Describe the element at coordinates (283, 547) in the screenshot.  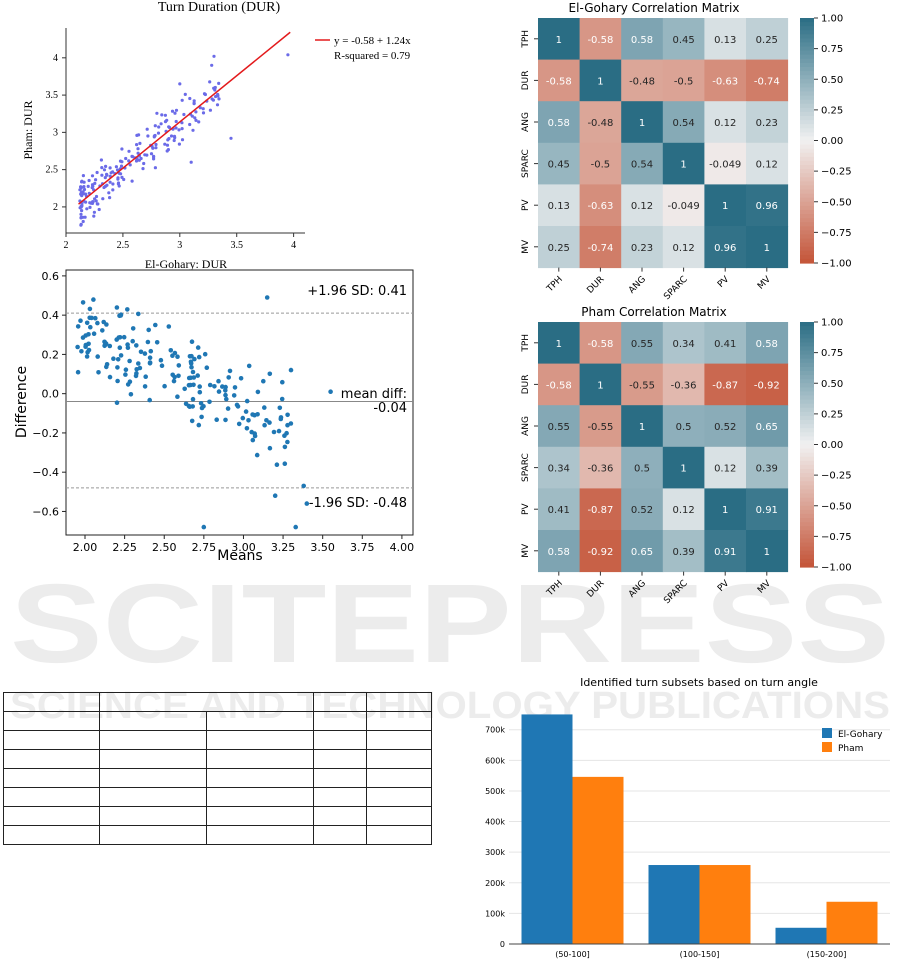
I see `x-tick-label: 3.25` at that location.